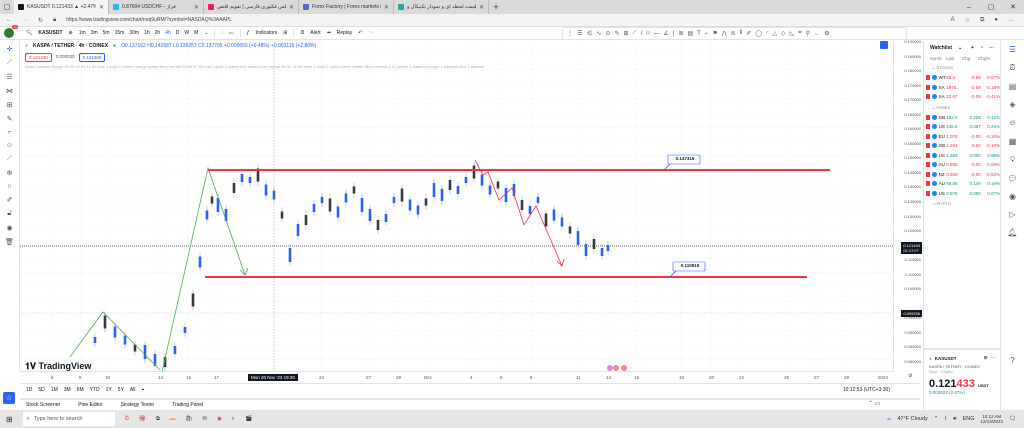 The width and height of the screenshot is (1024, 428). Describe the element at coordinates (206, 33) in the screenshot. I see `timeframe-dropdown-icon: ⌄` at that location.